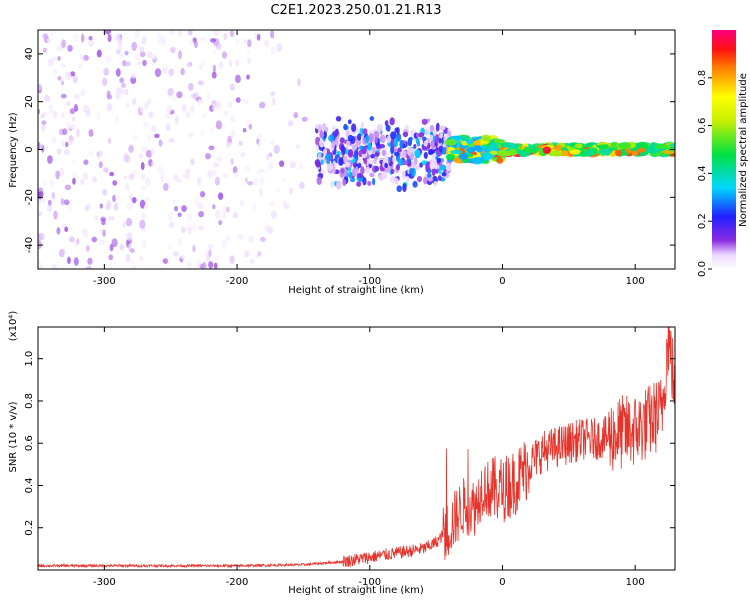 Image resolution: width=750 pixels, height=600 pixels. I want to click on spectrogram-y-label: Frequency (Hz), so click(13, 150).